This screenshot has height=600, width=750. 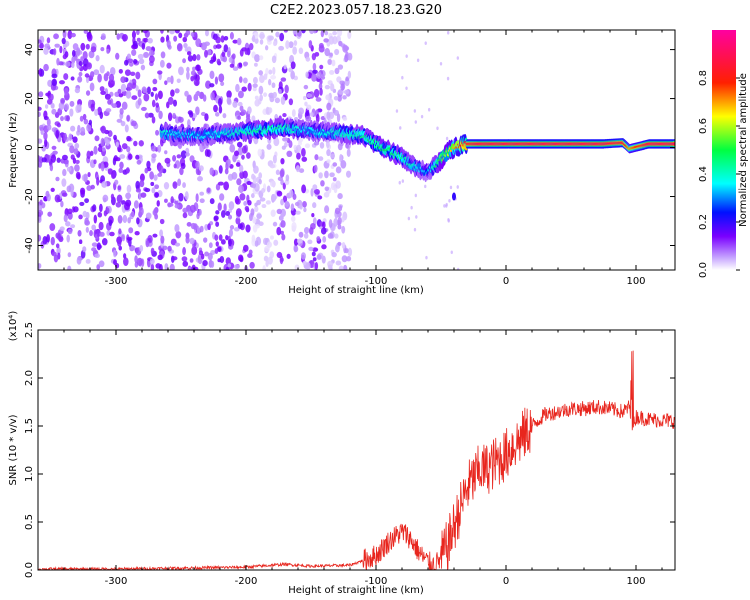 I want to click on x-tick-label: 0, so click(x=506, y=281).